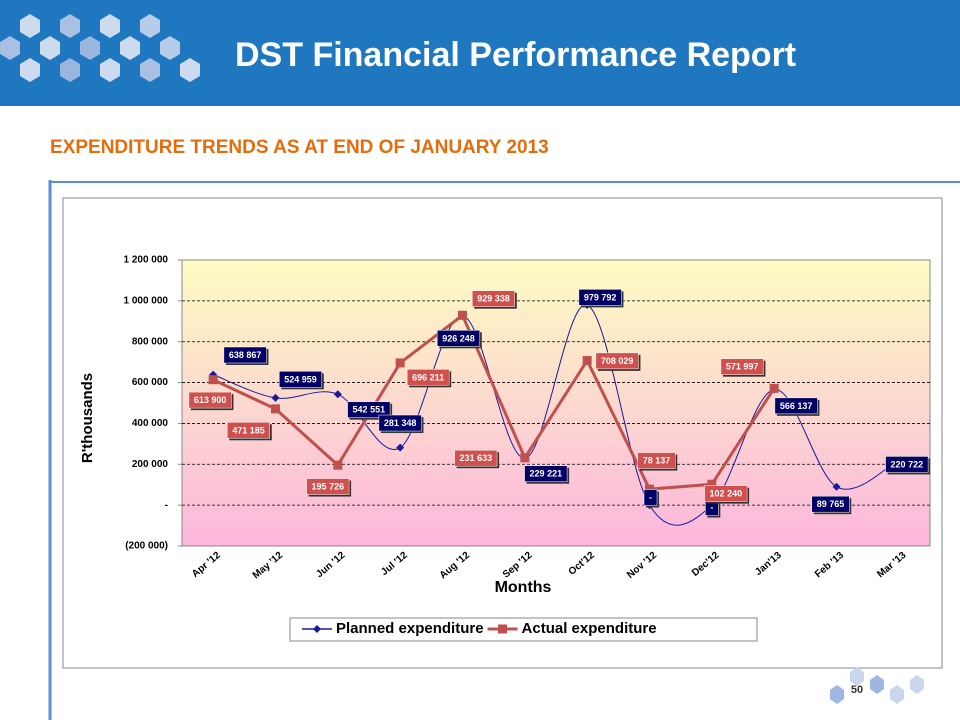 Image resolution: width=960 pixels, height=720 pixels. I want to click on data-label: 708 029, so click(617, 361).